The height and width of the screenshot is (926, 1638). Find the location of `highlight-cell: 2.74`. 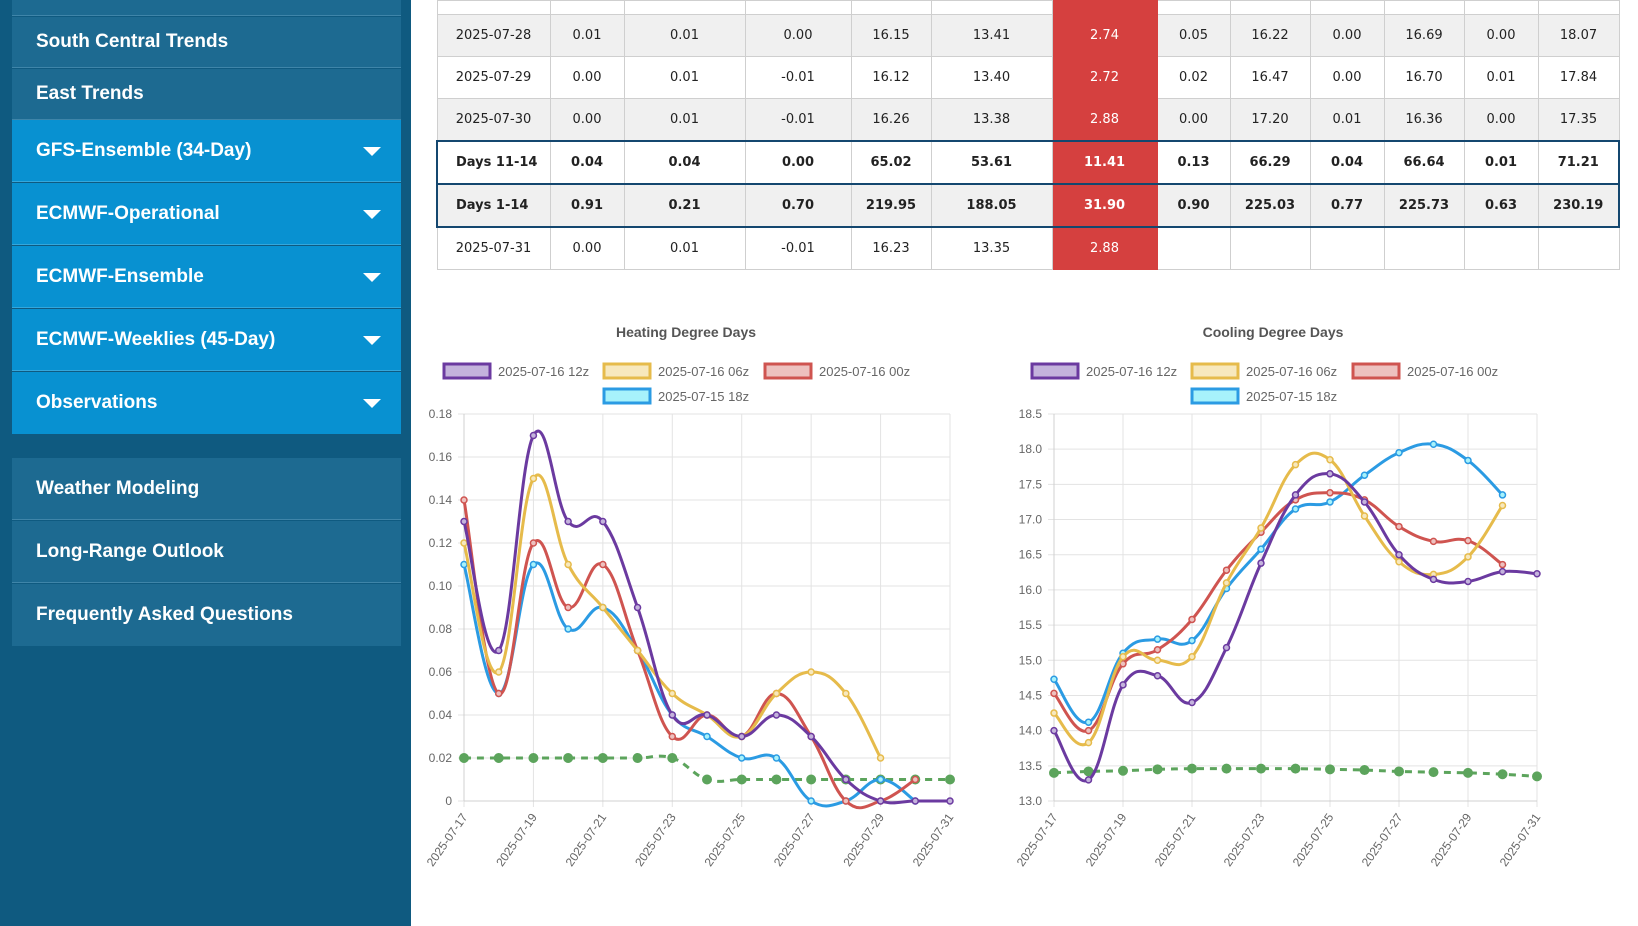

highlight-cell: 2.74 is located at coordinates (1104, 35).